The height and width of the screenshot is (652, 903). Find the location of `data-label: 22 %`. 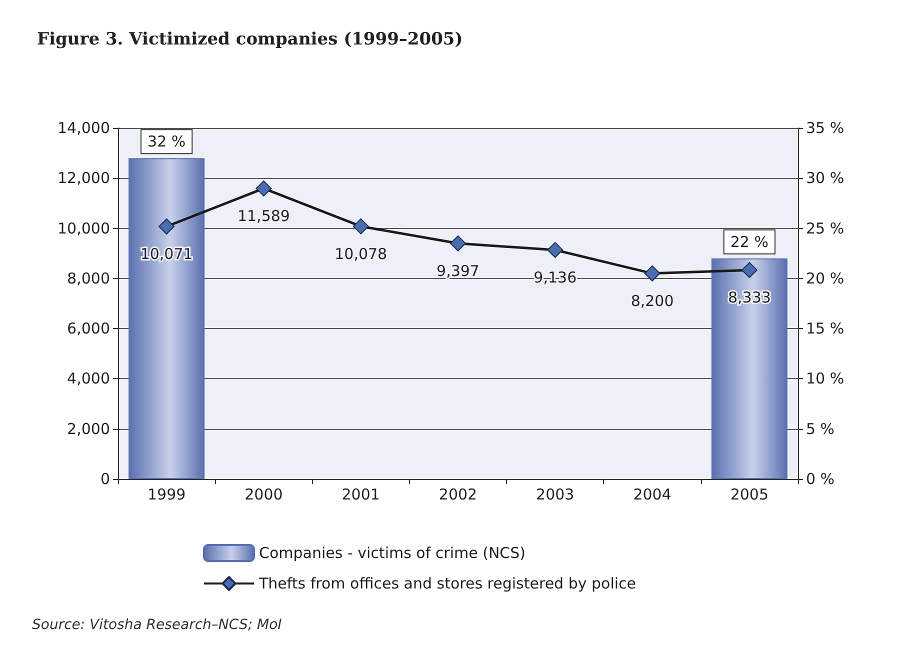

data-label: 22 % is located at coordinates (749, 241).